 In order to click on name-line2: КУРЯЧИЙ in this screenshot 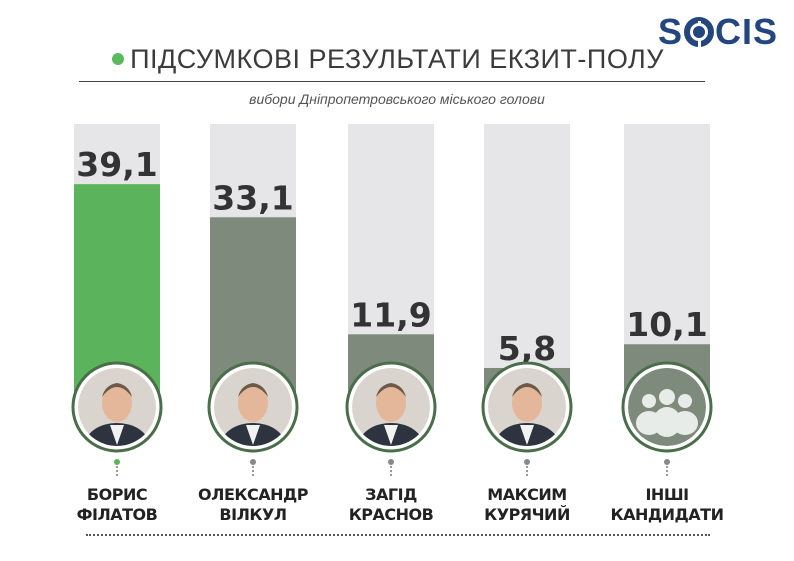, I will do `click(527, 514)`.